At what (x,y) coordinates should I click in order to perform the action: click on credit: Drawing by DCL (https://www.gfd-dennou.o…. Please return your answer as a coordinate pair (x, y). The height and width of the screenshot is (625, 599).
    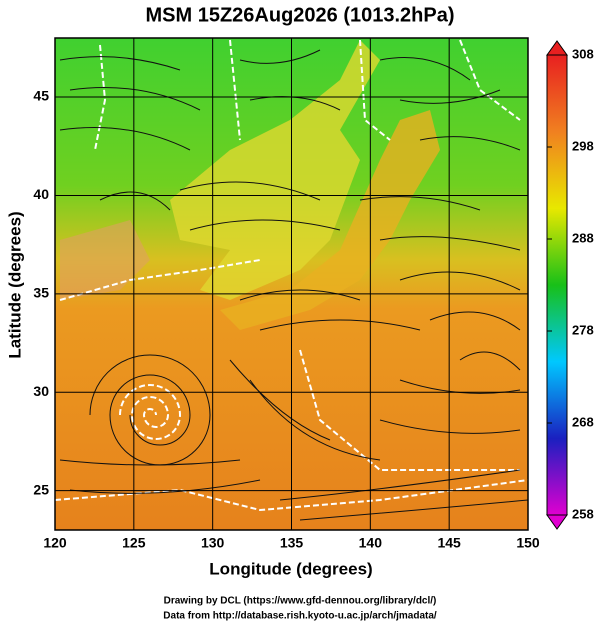
    Looking at the image, I should click on (300, 601).